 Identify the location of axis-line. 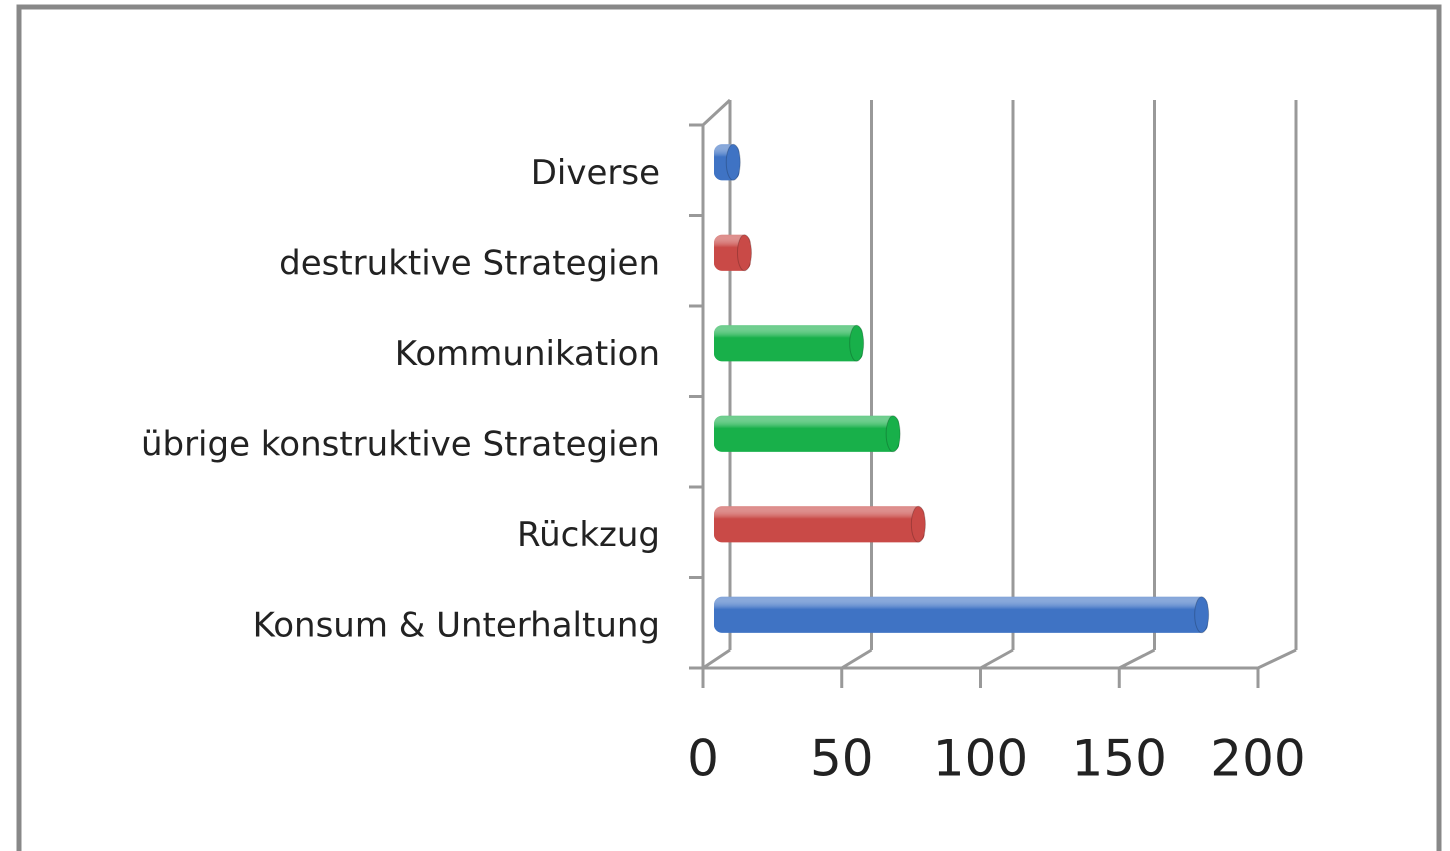
(716, 112).